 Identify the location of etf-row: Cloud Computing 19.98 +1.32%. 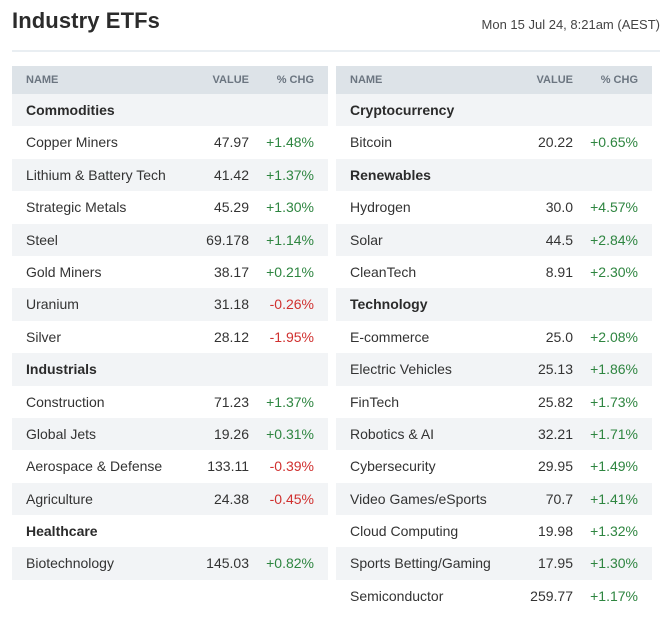
(494, 531).